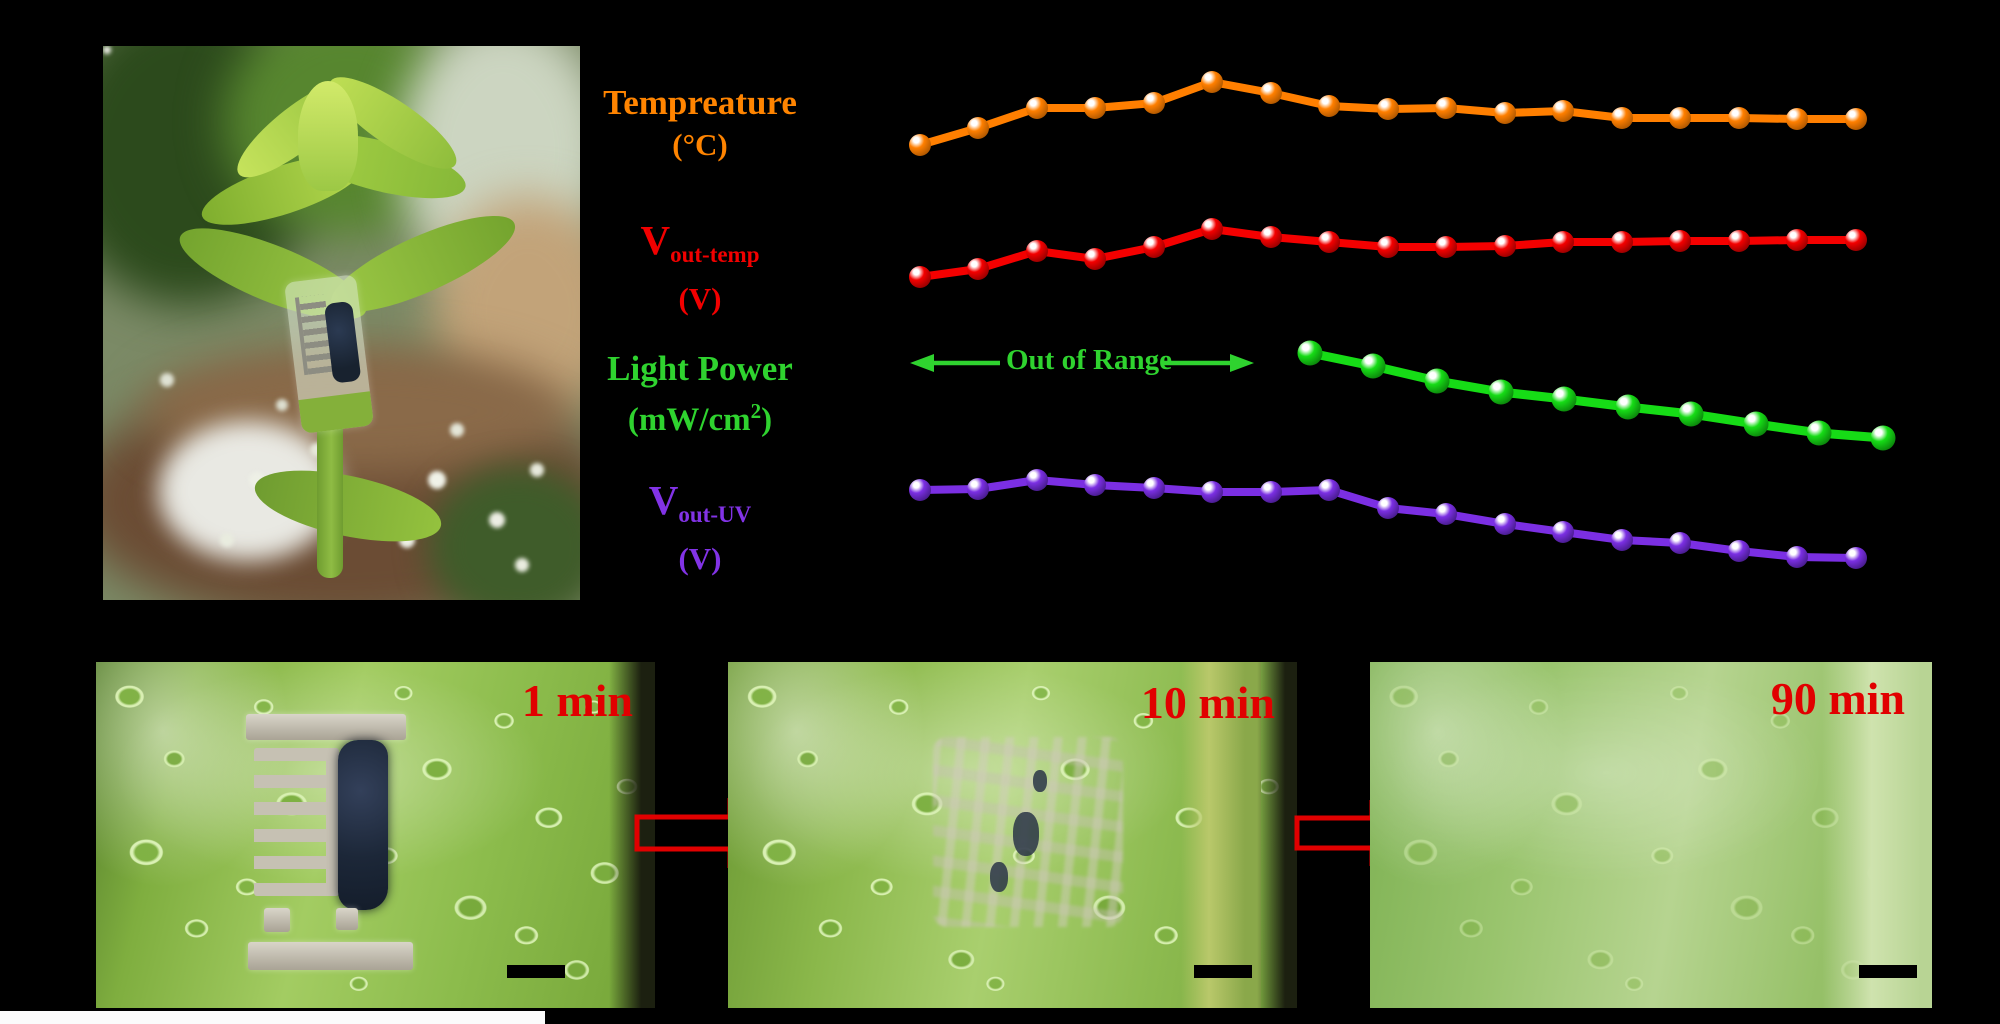 The width and height of the screenshot is (2000, 1024). I want to click on out-of-range-annotation: Out of Range, so click(1084, 363).